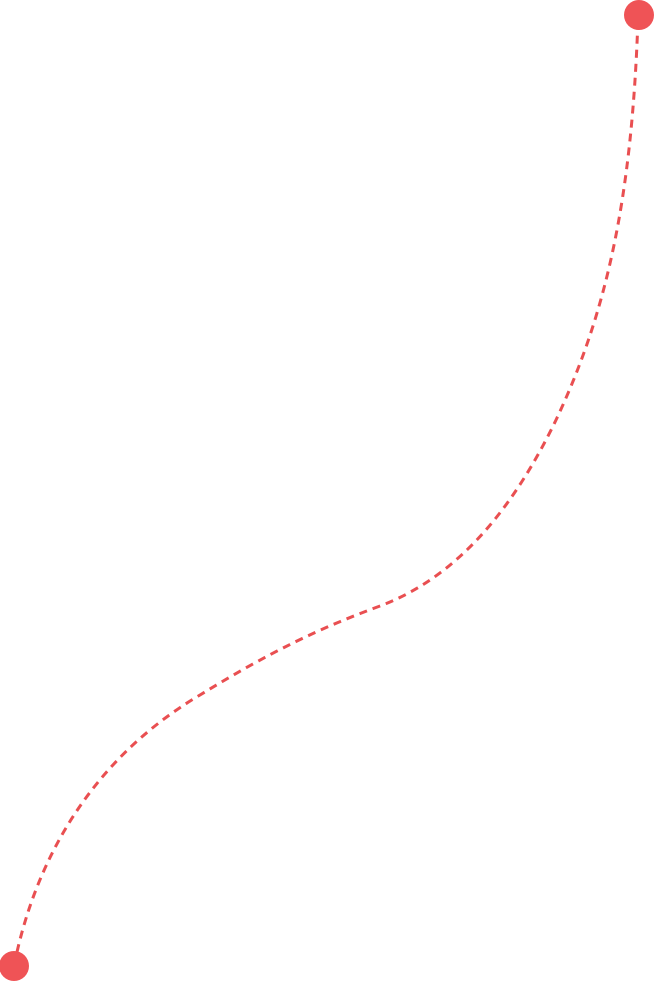  What do you see at coordinates (14, 966) in the screenshot?
I see `start-dot` at bounding box center [14, 966].